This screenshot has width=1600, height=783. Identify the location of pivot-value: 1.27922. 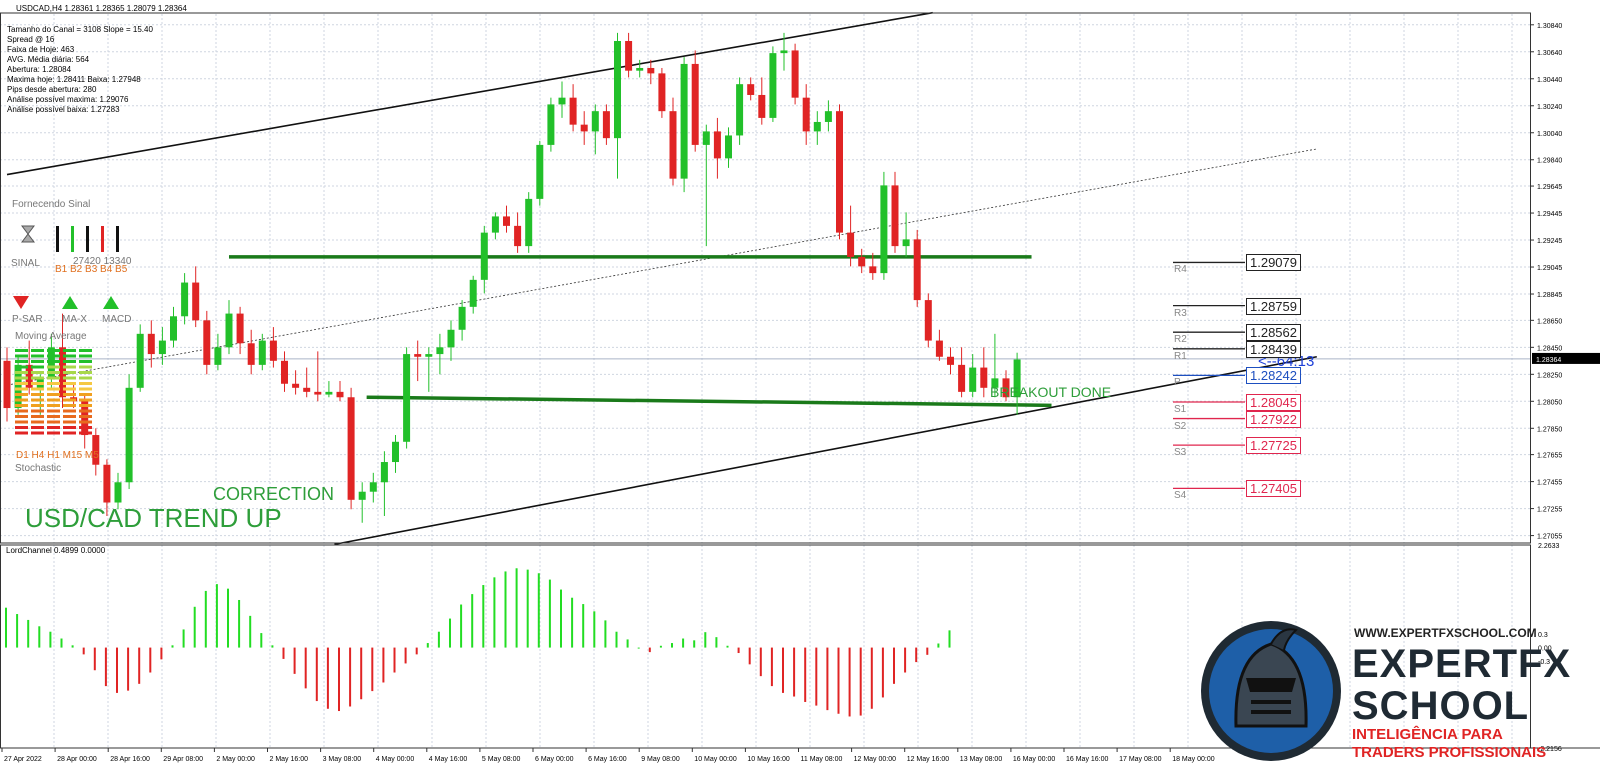
(1273, 419).